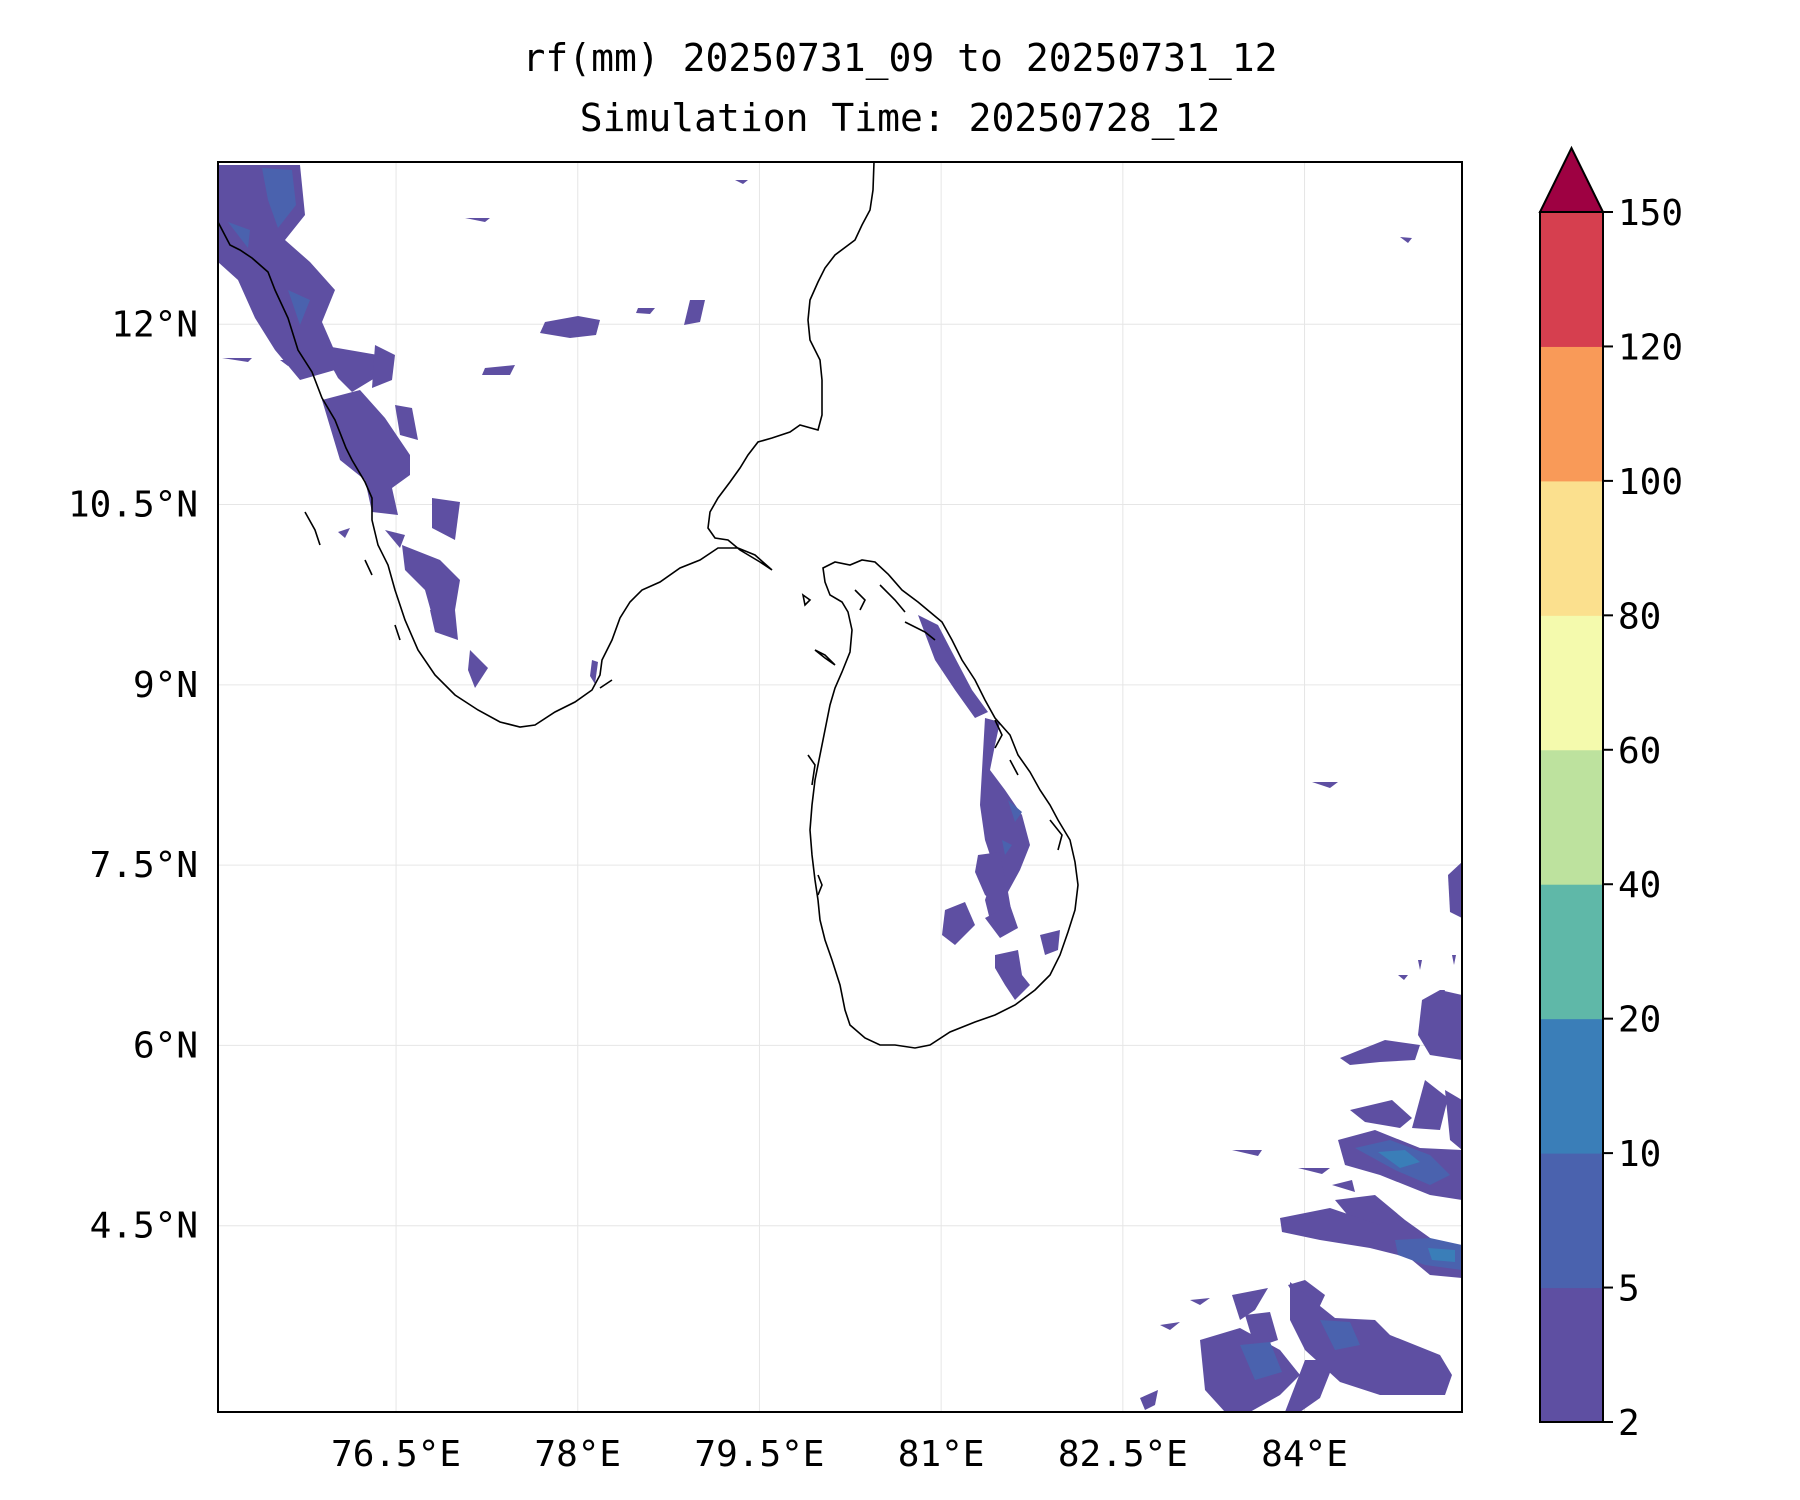  I want to click on xtick-label: 84°E, so click(1304, 1454).